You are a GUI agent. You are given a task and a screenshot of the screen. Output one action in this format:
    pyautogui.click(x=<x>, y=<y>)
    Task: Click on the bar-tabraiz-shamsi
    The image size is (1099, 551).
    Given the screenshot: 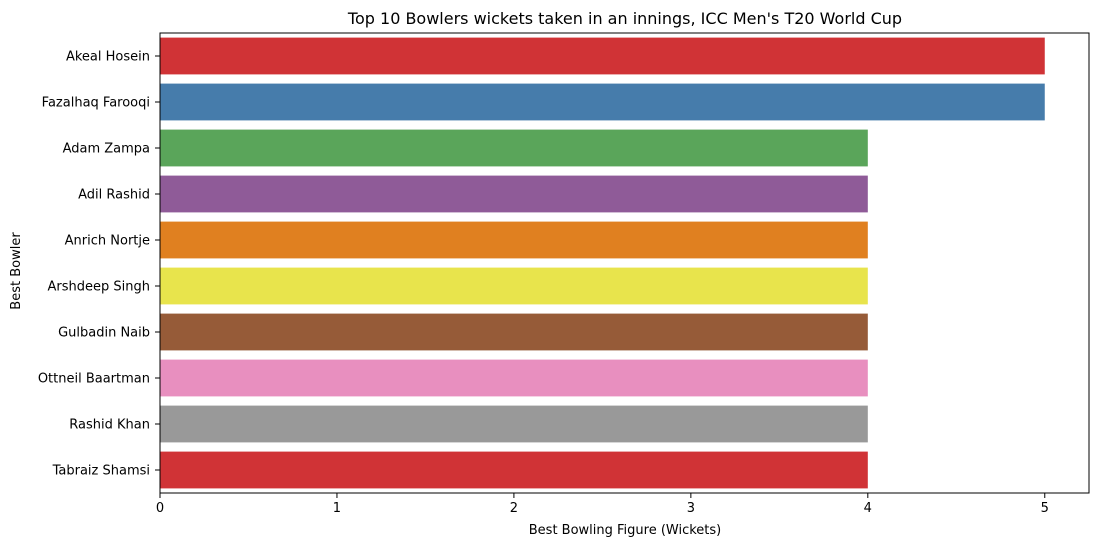 What is the action you would take?
    pyautogui.click(x=514, y=470)
    